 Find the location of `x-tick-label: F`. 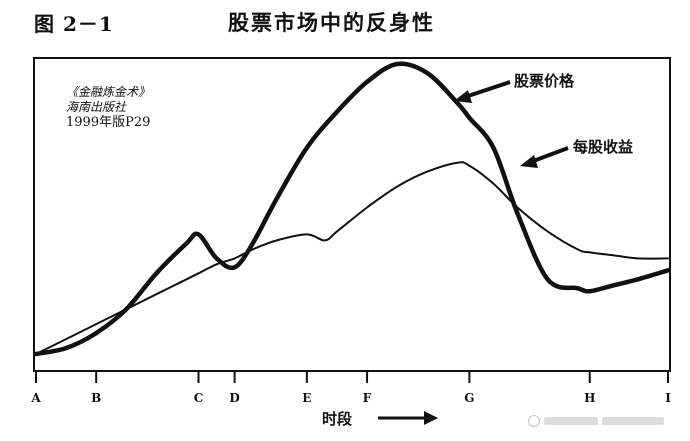

x-tick-label: F is located at coordinates (367, 398).